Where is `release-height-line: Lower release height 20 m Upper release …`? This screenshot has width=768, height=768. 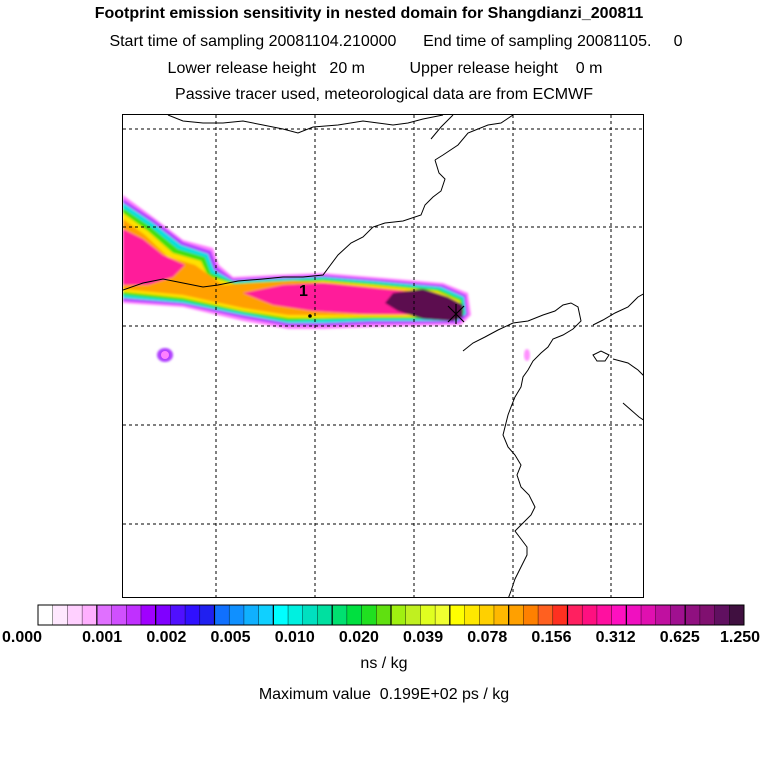
release-height-line: Lower release height 20 m Upper release … is located at coordinates (385, 68).